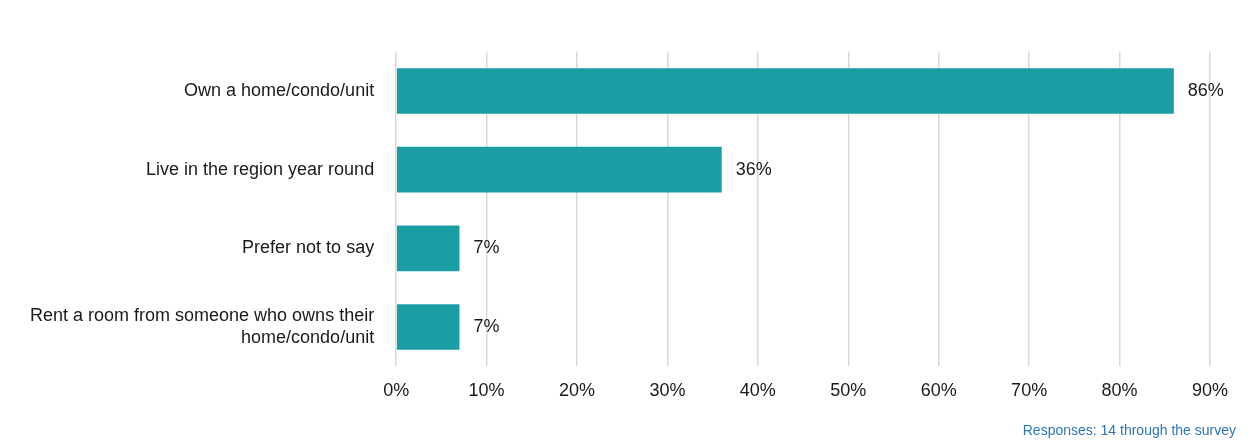 Image resolution: width=1250 pixels, height=447 pixels. What do you see at coordinates (1205, 89) in the screenshot?
I see `data-label: 86%` at bounding box center [1205, 89].